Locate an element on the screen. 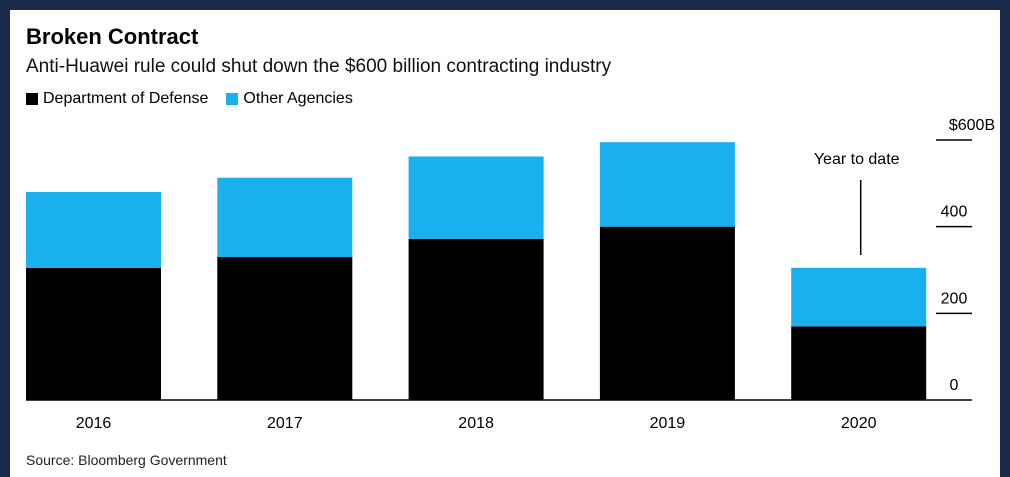  bar-other-2018 is located at coordinates (476, 197).